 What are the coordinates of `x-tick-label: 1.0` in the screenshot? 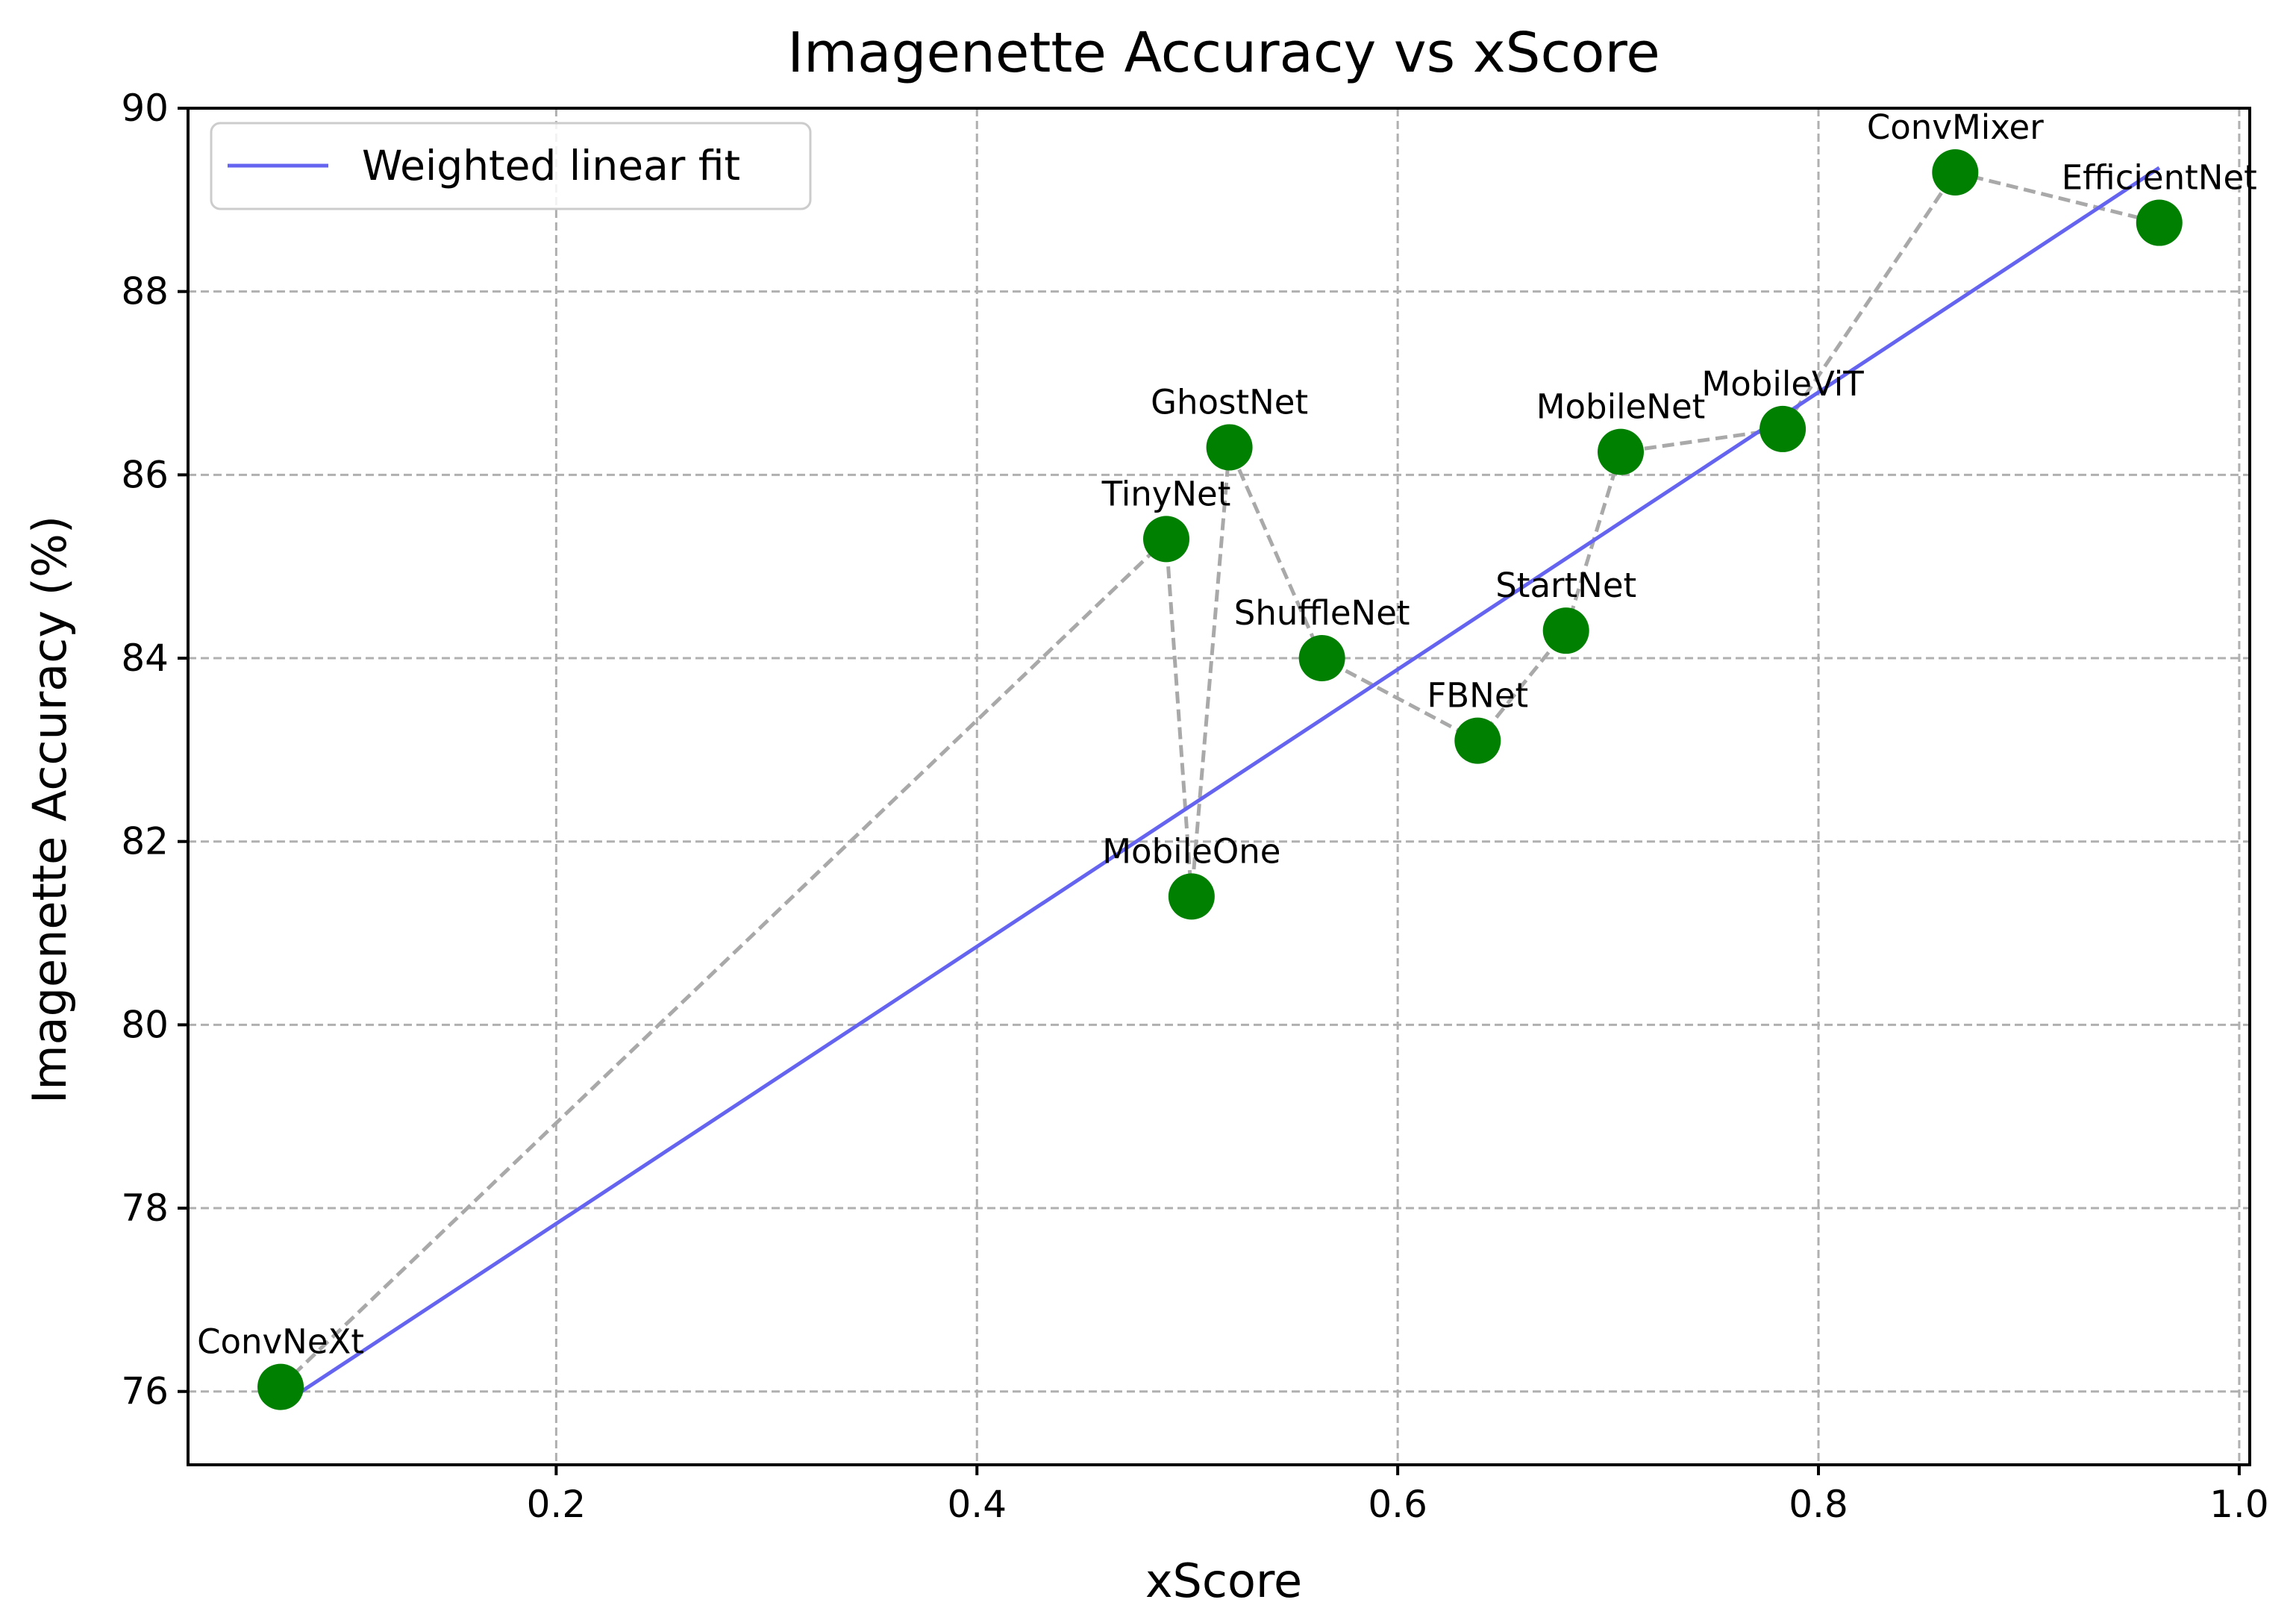 It's located at (2239, 1504).